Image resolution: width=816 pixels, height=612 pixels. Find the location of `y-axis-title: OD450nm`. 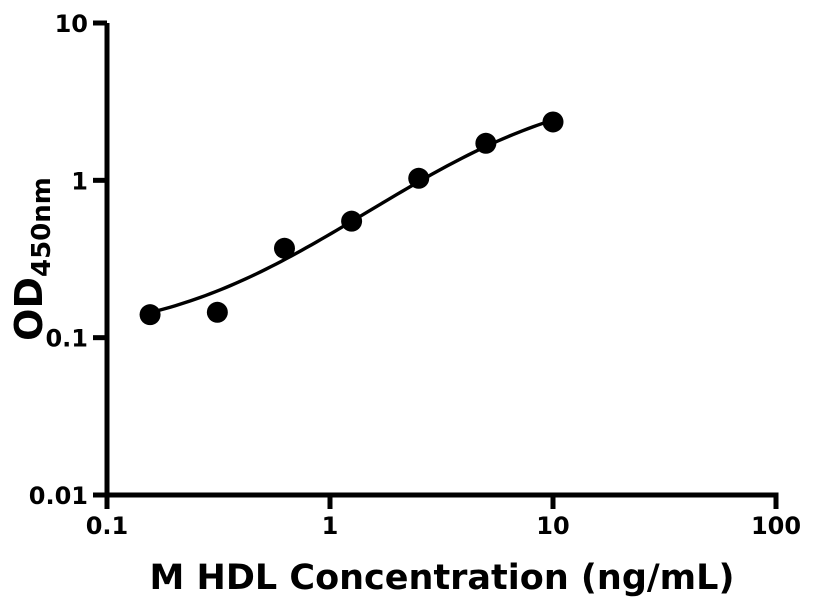

y-axis-title: OD450nm is located at coordinates (32, 259).